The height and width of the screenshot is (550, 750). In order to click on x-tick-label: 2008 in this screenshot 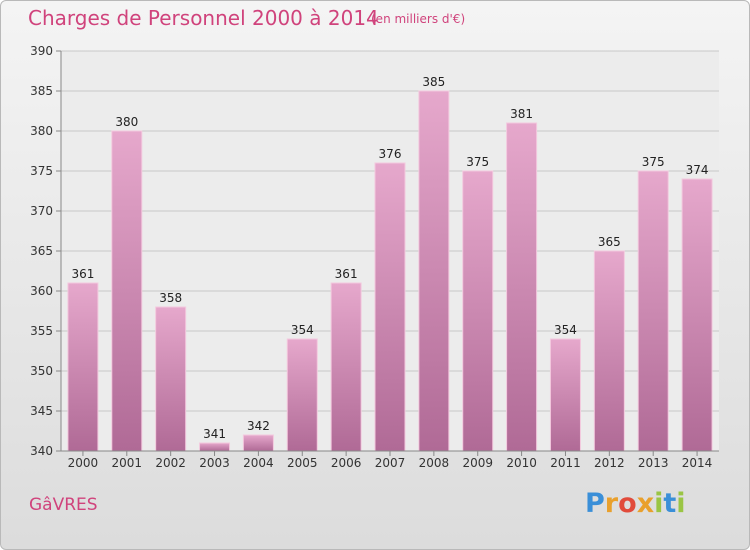, I will do `click(434, 463)`.